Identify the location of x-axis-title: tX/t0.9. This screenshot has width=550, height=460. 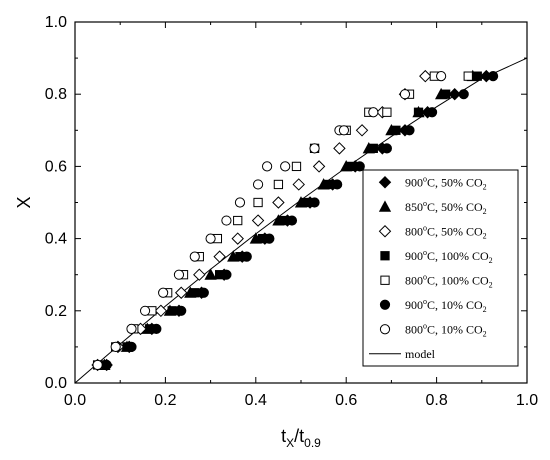
(301, 438).